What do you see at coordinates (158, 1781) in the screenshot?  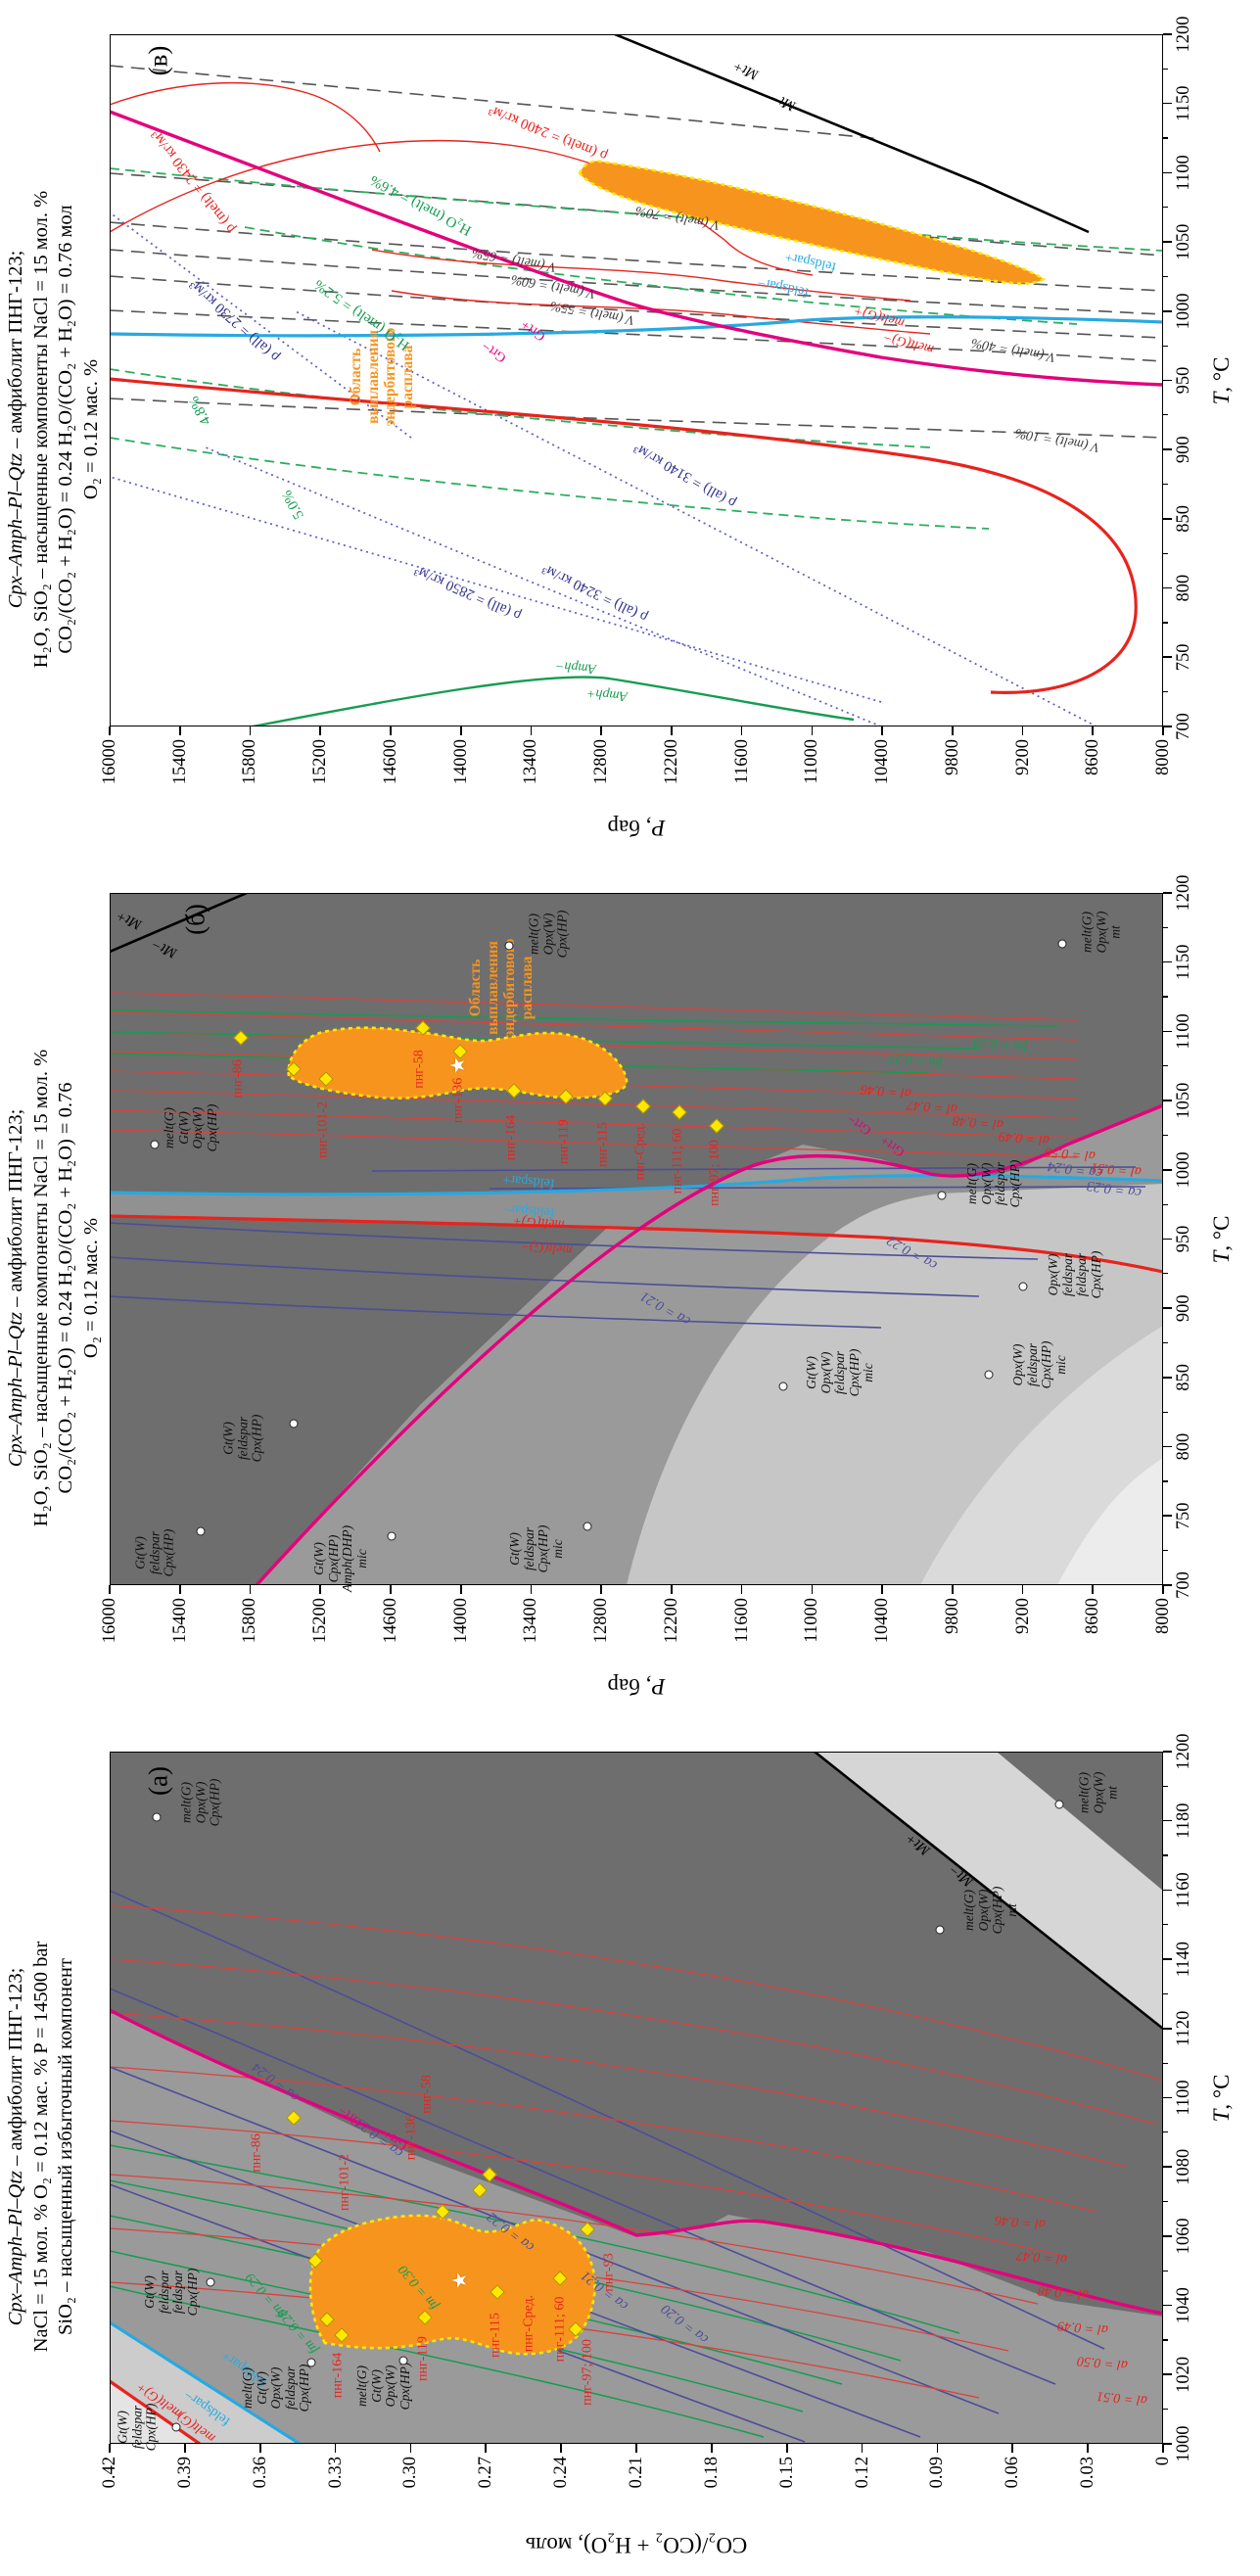 I see `panel-letter: (а)` at bounding box center [158, 1781].